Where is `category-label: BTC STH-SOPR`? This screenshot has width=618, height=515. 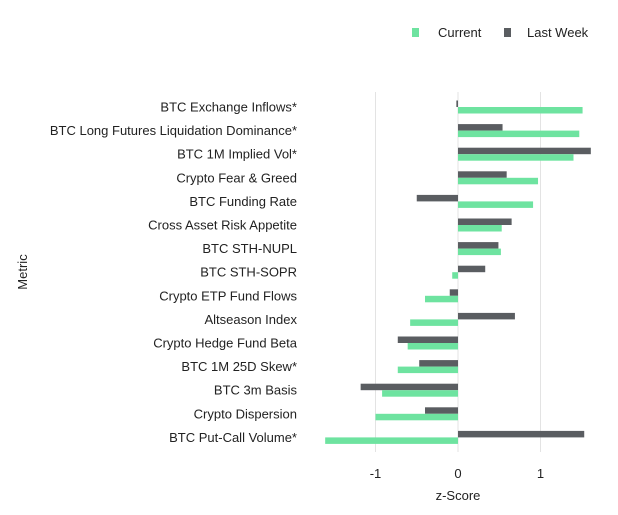
category-label: BTC STH-SOPR is located at coordinates (248, 272).